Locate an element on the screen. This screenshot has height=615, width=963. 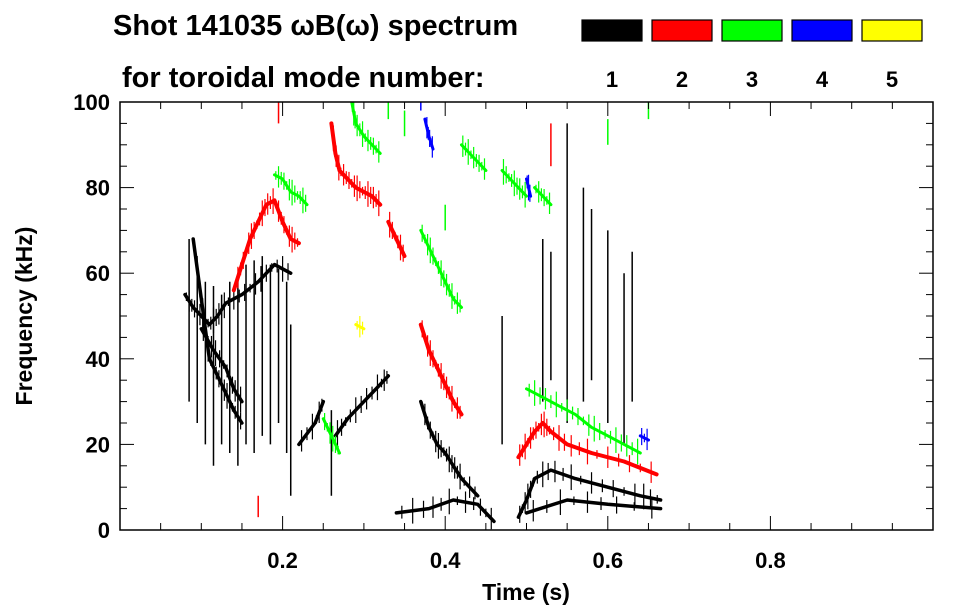
x-tick-label: 0.6 is located at coordinates (608, 560).